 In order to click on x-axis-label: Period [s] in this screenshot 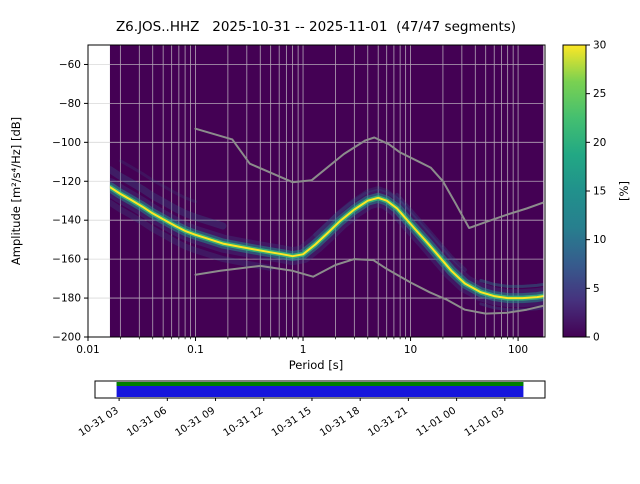, I will do `click(316, 365)`.